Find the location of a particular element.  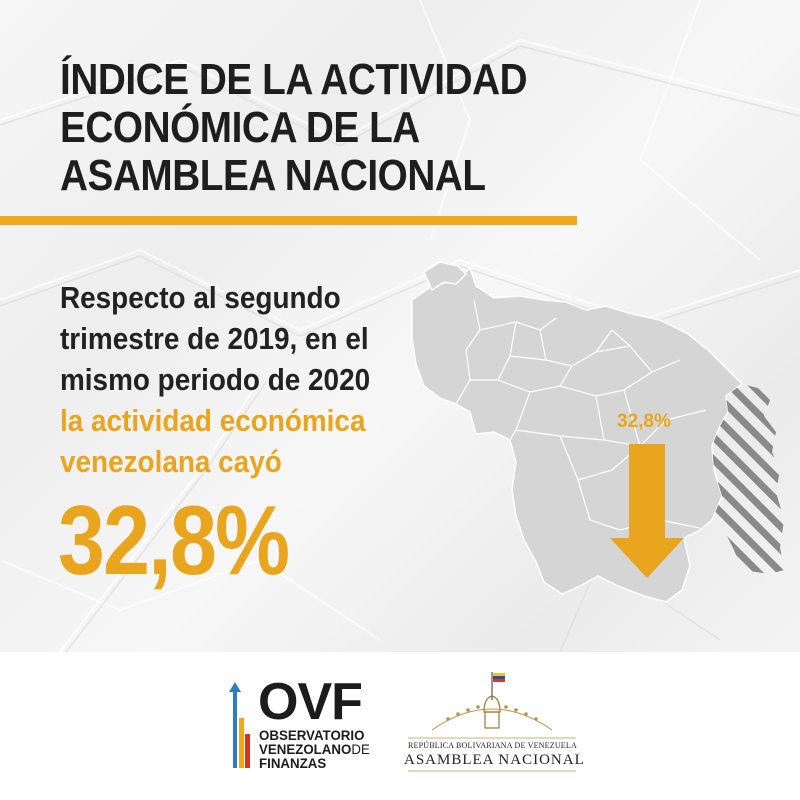

arrow-label: 32,8% is located at coordinates (644, 421).